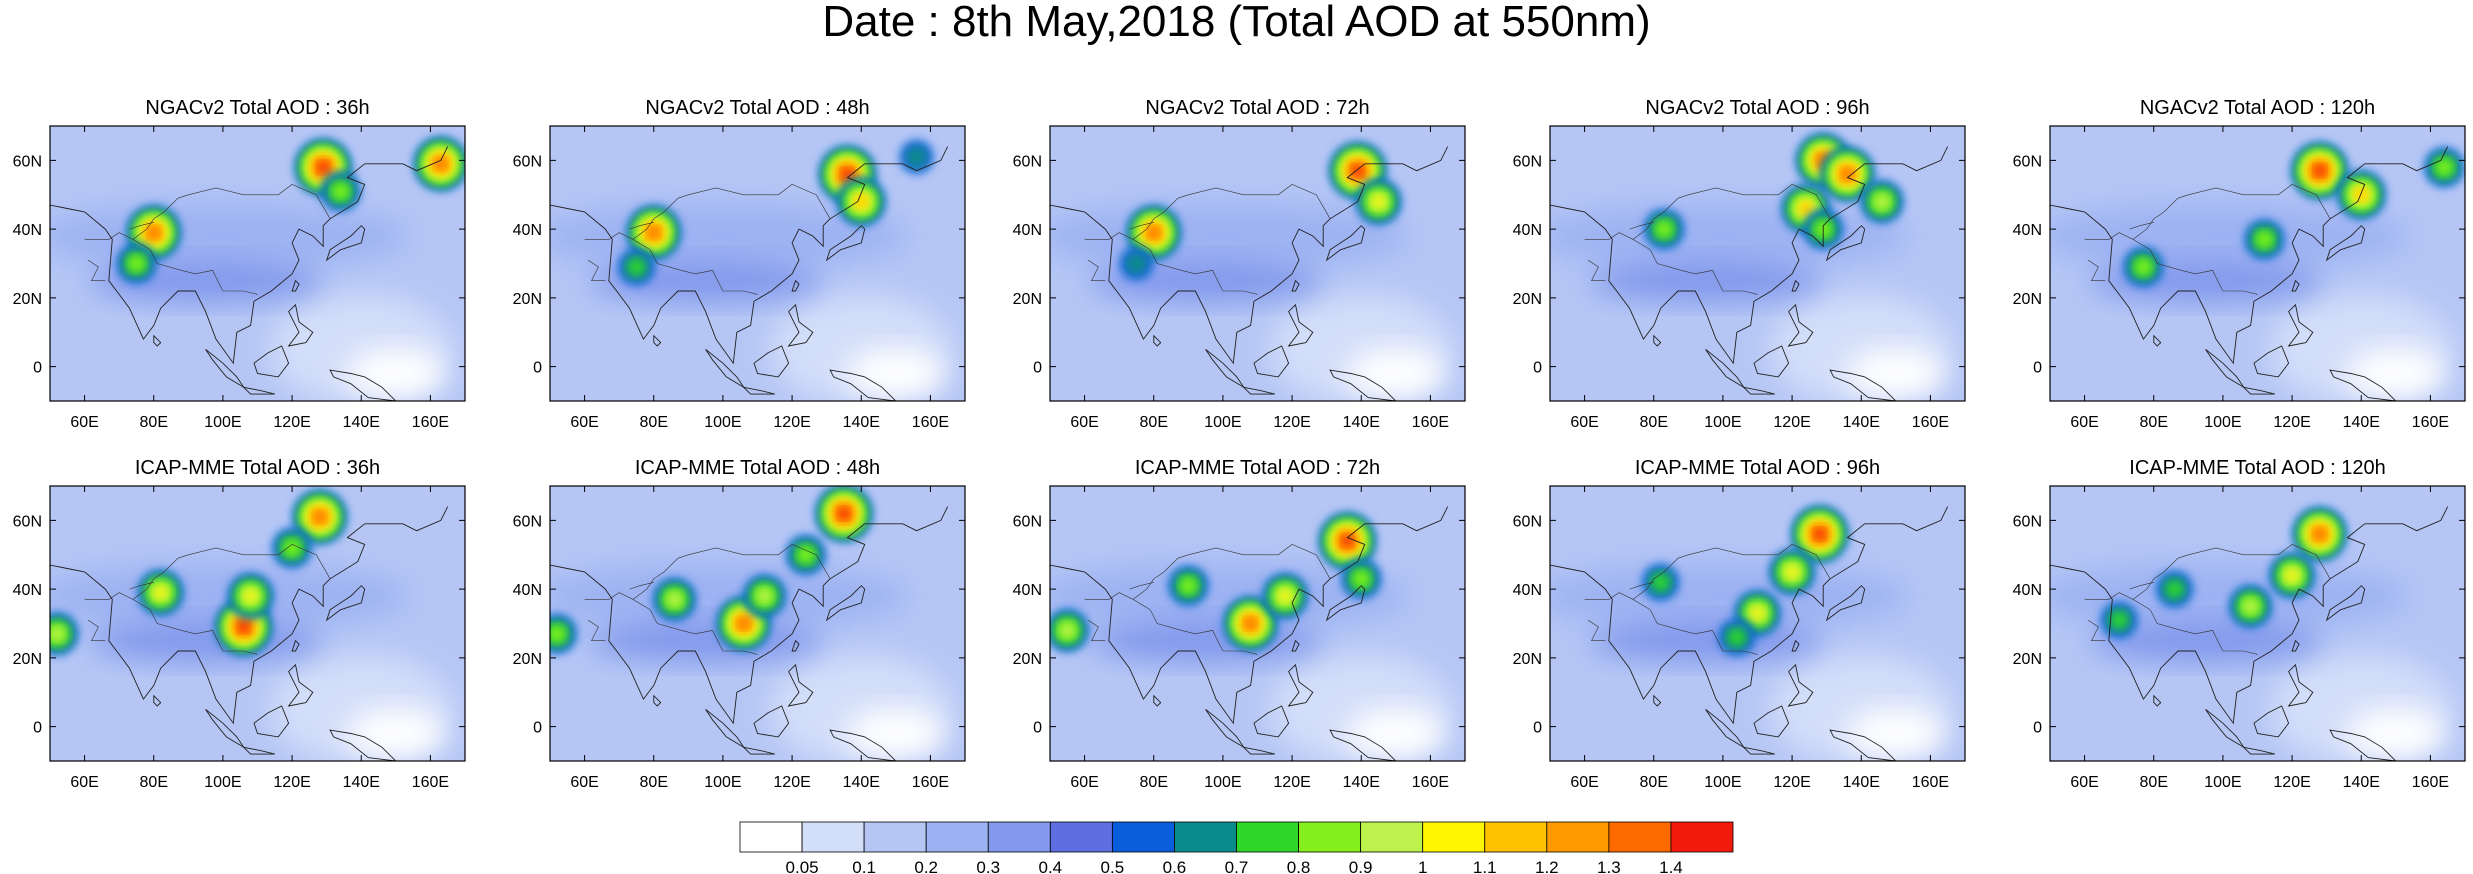 The height and width of the screenshot is (874, 2473). I want to click on colorbar-label: 0.1, so click(864, 866).